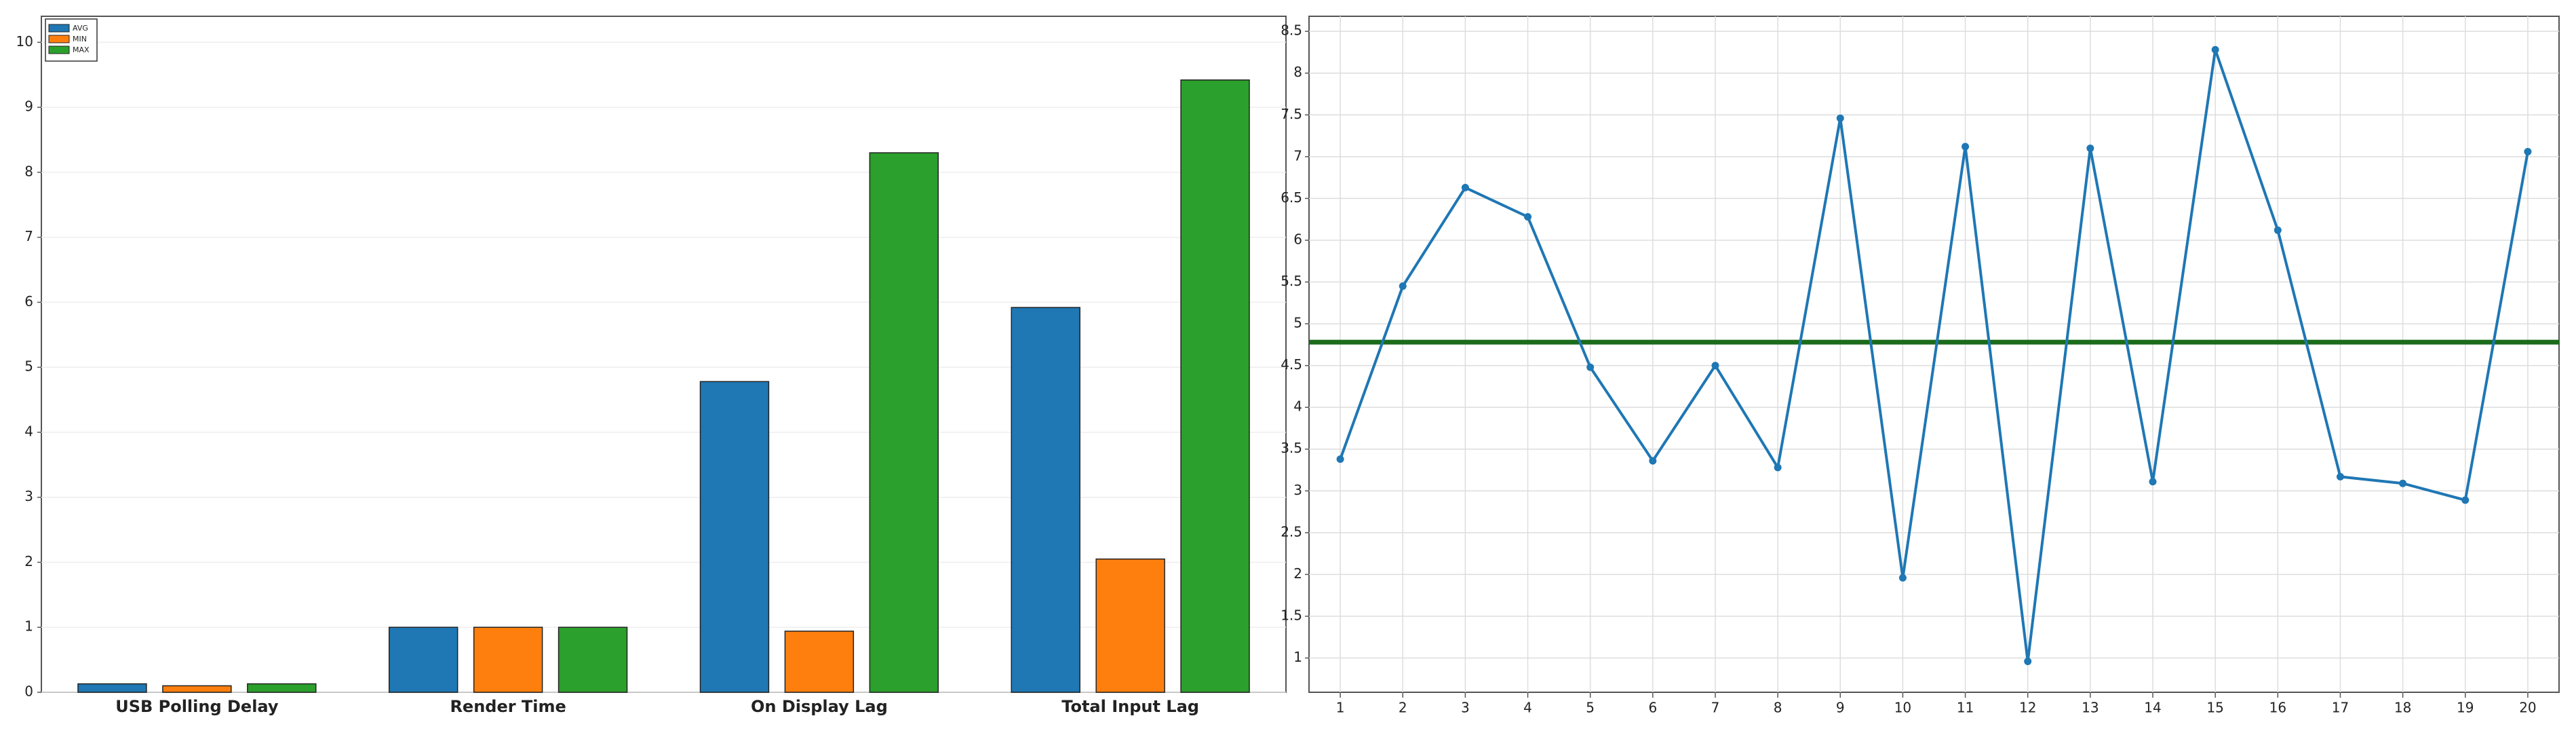 The image size is (2576, 733). I want to click on x-tick-label: 1, so click(1340, 708).